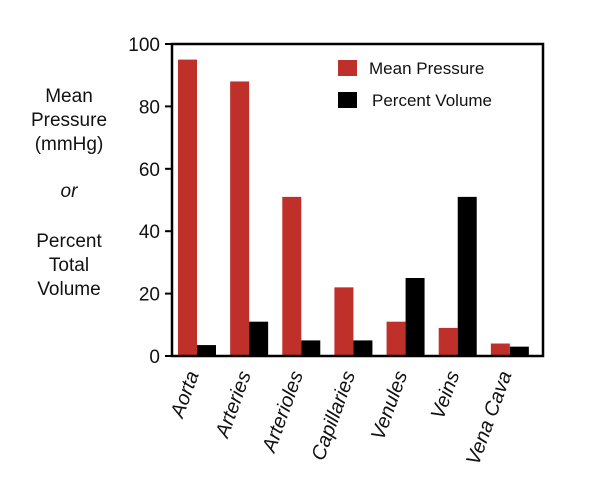 This screenshot has width=599, height=485. I want to click on category-label: Arterioles, so click(283, 412).